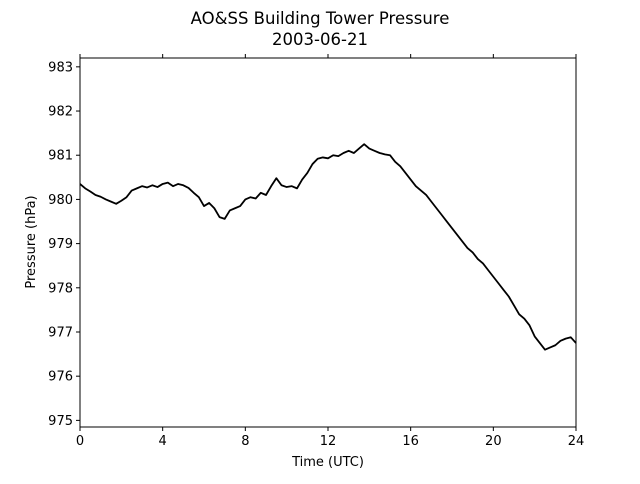 The height and width of the screenshot is (484, 640). I want to click on y-axis-label: Pressure (hPa), so click(31, 241).